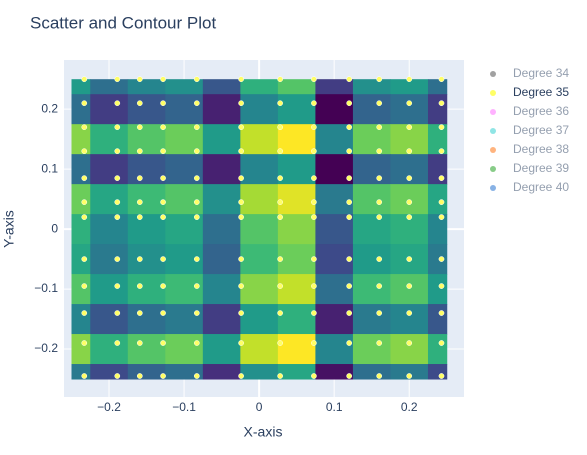 The width and height of the screenshot is (587, 455). I want to click on y-axis-title: Y-axis, so click(9, 229).